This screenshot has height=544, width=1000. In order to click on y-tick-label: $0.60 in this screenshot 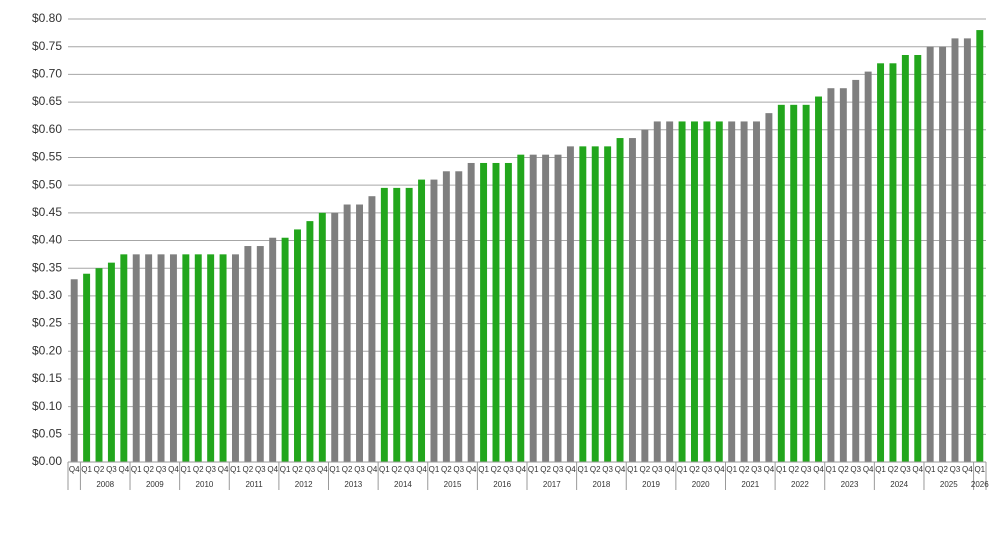, I will do `click(47, 129)`.